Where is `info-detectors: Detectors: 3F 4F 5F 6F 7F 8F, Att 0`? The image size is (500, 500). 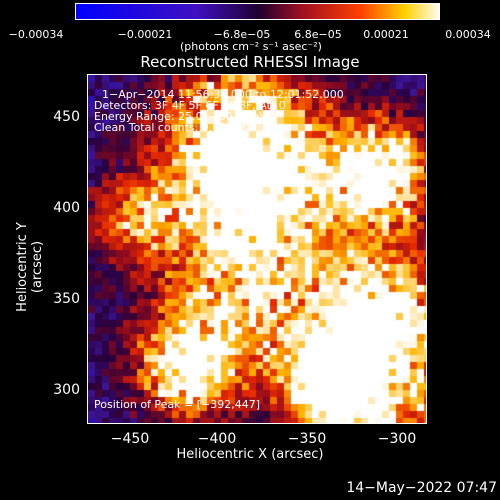
info-detectors: Detectors: 3F 4F 5F 6F 7F 8F, Att 0 is located at coordinates (190, 105).